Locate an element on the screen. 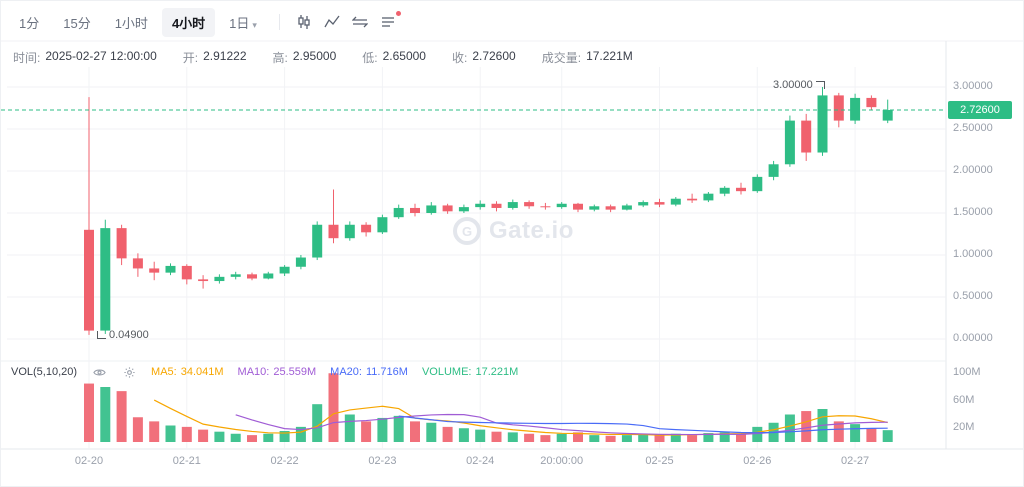 The image size is (1024, 487). high-label: 高: is located at coordinates (280, 58).